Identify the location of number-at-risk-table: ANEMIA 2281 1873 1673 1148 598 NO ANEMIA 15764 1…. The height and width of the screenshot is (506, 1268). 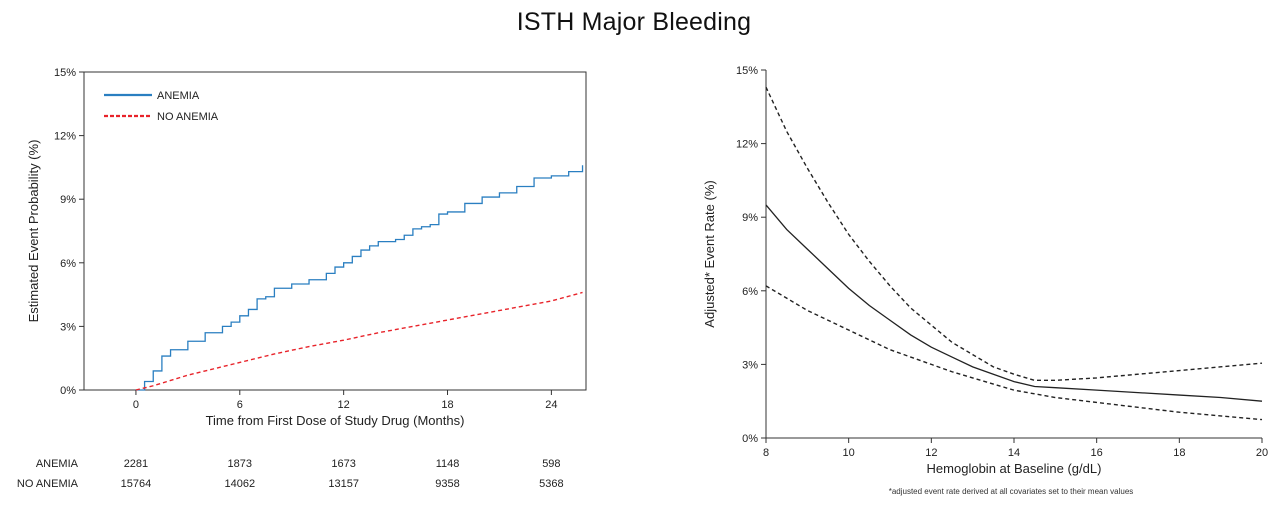
(290, 474).